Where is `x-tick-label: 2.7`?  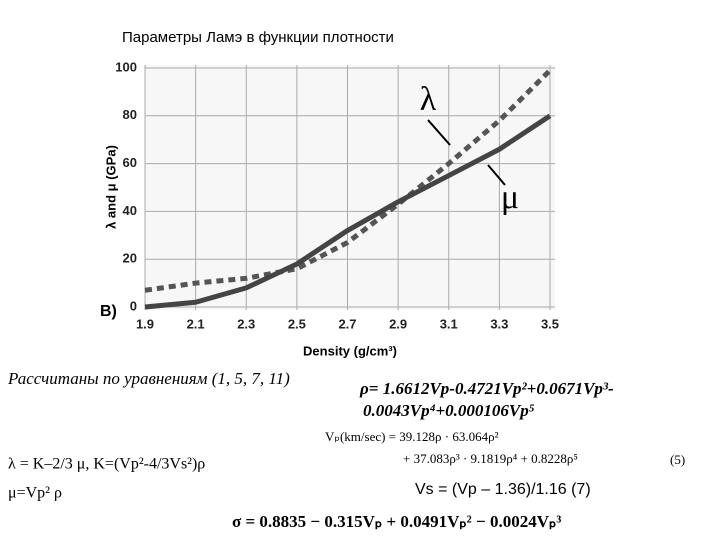
x-tick-label: 2.7 is located at coordinates (347, 323).